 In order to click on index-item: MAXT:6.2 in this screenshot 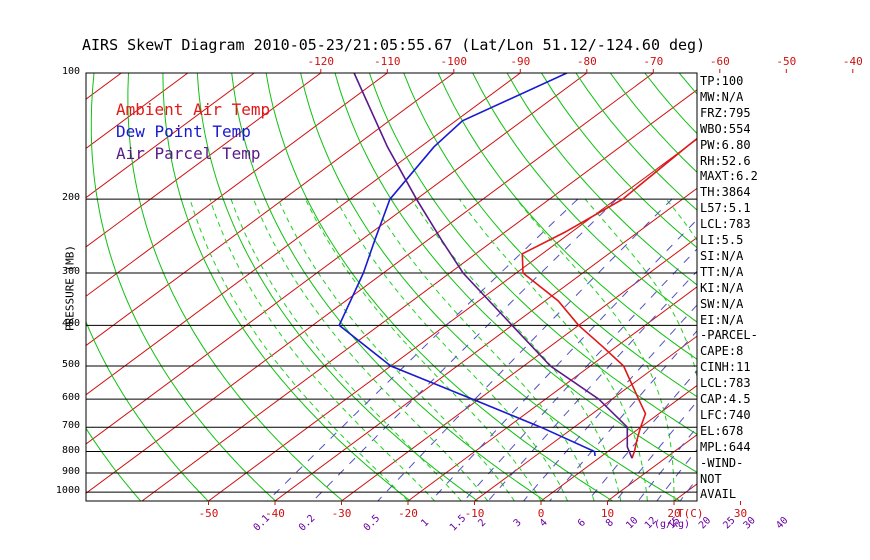, I will do `click(729, 176)`.